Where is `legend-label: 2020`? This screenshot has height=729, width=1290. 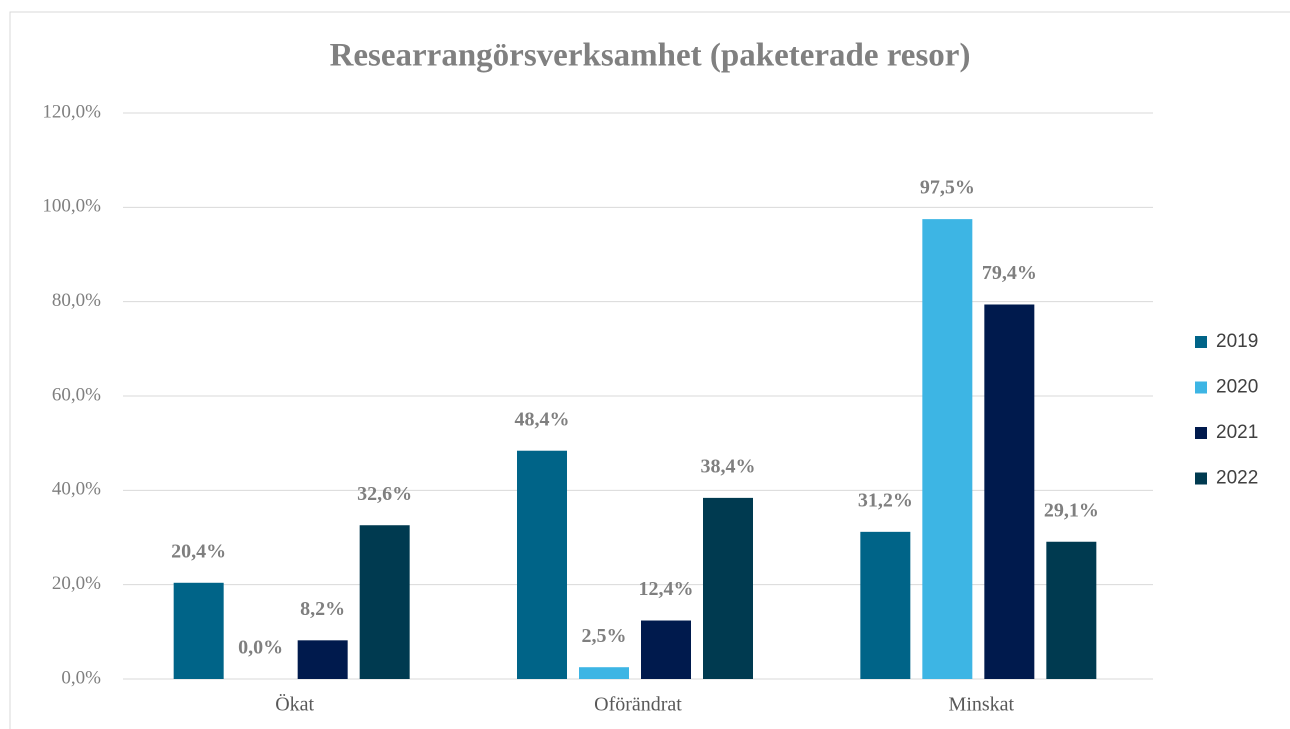 legend-label: 2020 is located at coordinates (1237, 387).